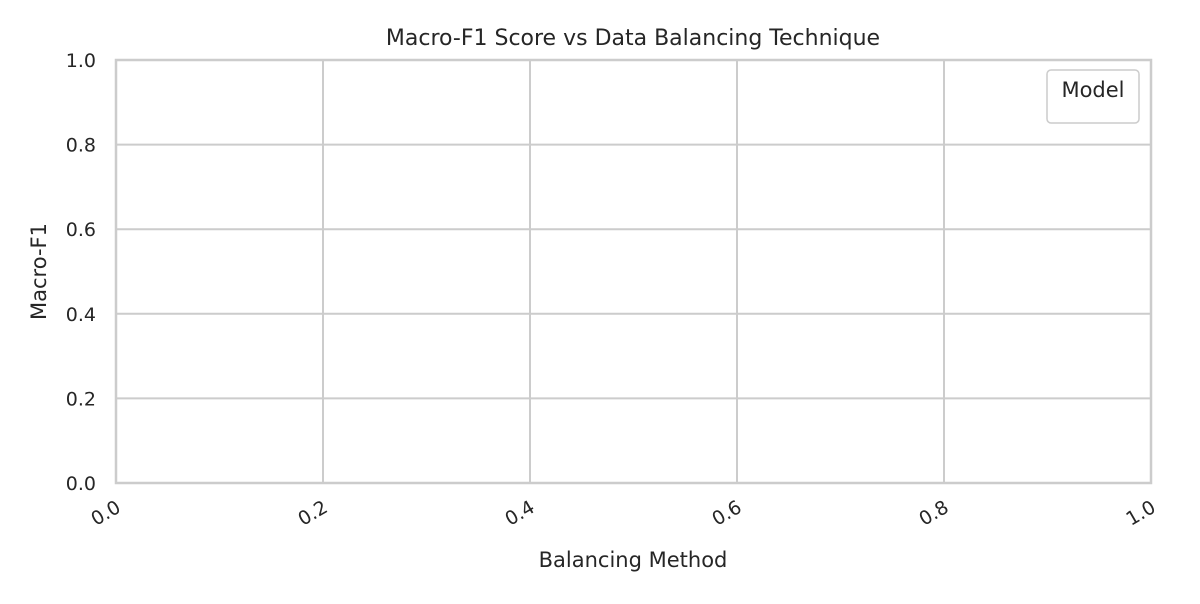 The image size is (1200, 604). I want to click on y-tick-label: 0.0, so click(81, 484).